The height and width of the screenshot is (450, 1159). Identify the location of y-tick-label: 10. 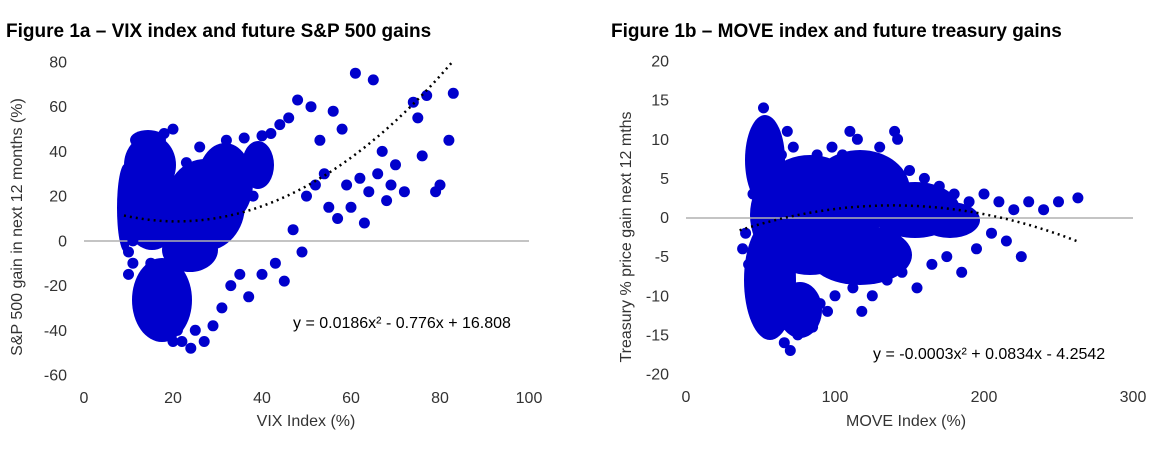
(660, 140).